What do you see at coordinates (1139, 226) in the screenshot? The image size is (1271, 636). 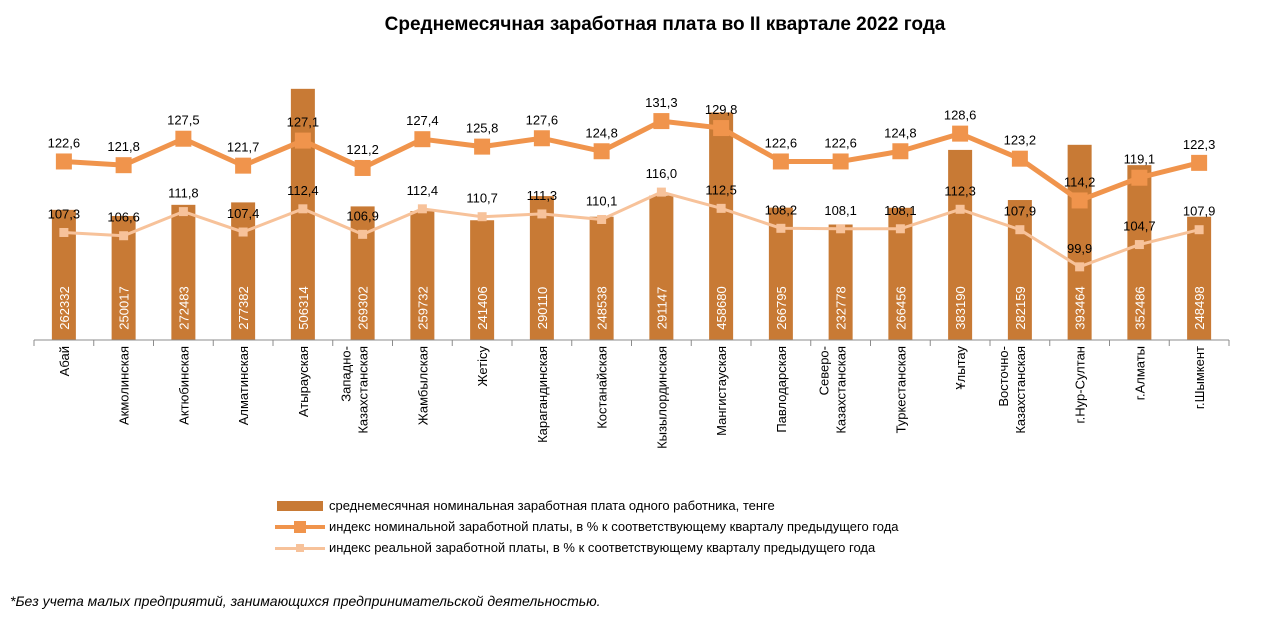 I see `real-index-label: 104,7` at bounding box center [1139, 226].